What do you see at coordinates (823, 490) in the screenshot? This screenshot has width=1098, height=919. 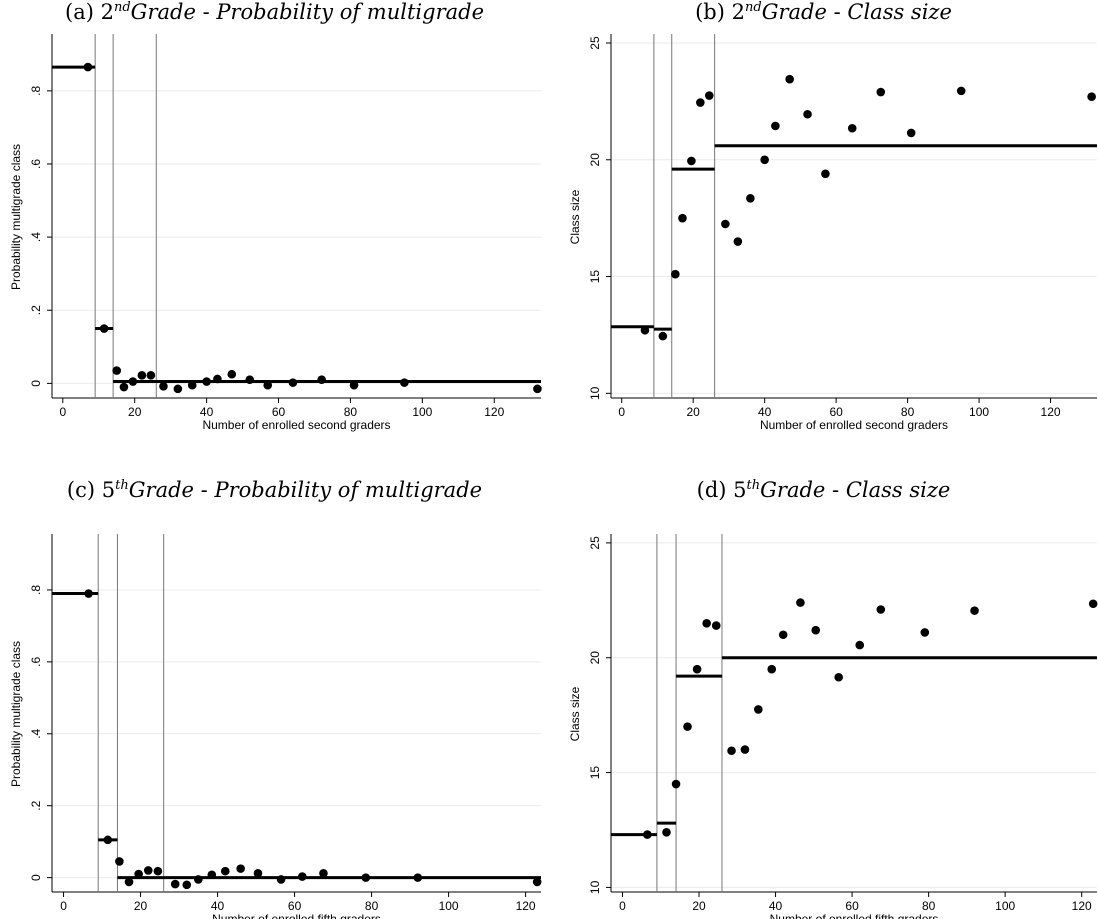 I see `chart-title: (d) 5thGrade - Class size` at bounding box center [823, 490].